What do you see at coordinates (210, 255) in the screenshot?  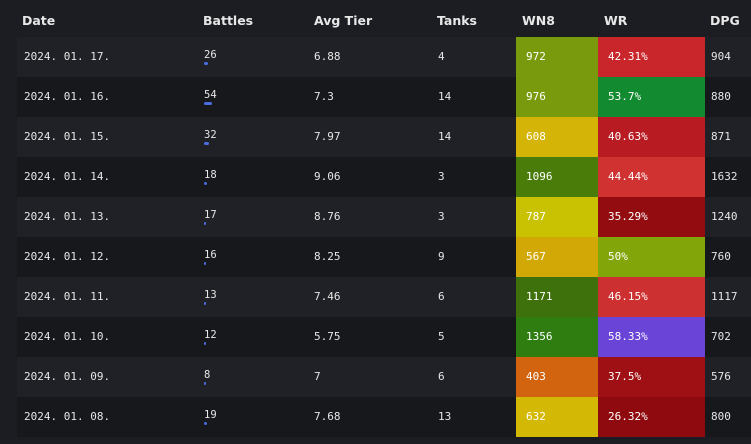 I see `battles-count: 16` at bounding box center [210, 255].